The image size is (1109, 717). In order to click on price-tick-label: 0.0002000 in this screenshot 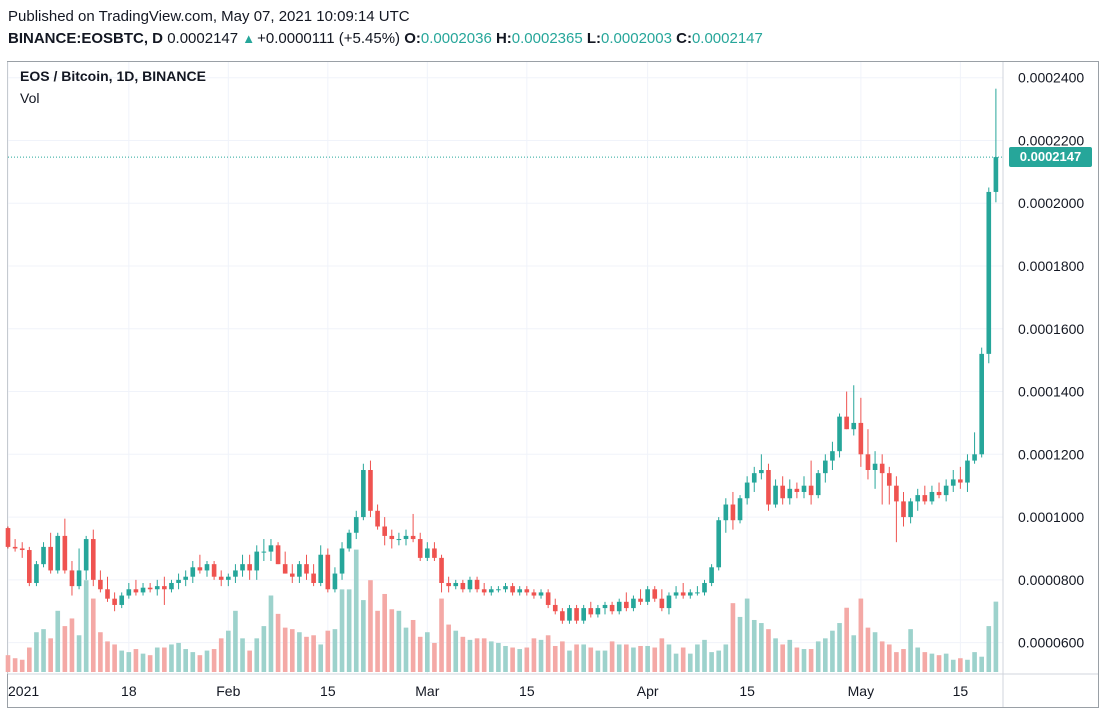, I will do `click(1051, 203)`.